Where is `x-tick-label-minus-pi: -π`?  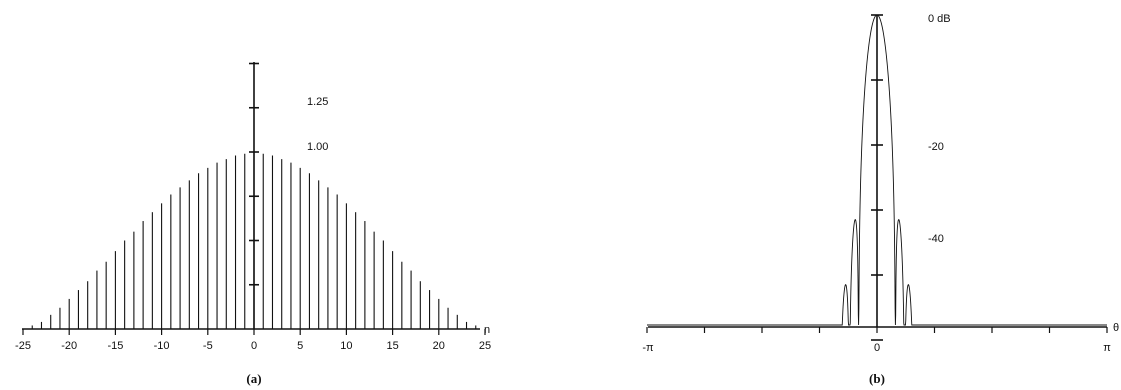
x-tick-label-minus-pi: -π is located at coordinates (648, 348).